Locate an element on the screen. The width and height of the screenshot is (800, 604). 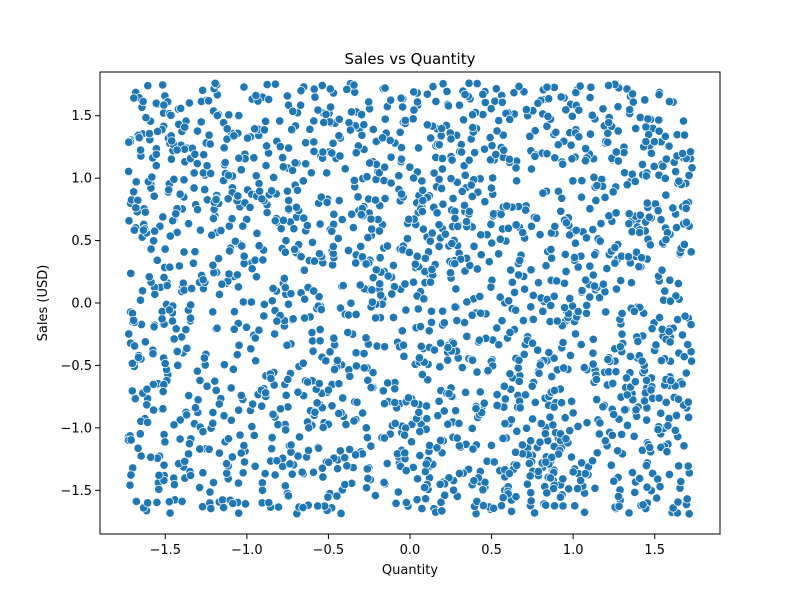
x-tick-label: −1.0 is located at coordinates (247, 550).